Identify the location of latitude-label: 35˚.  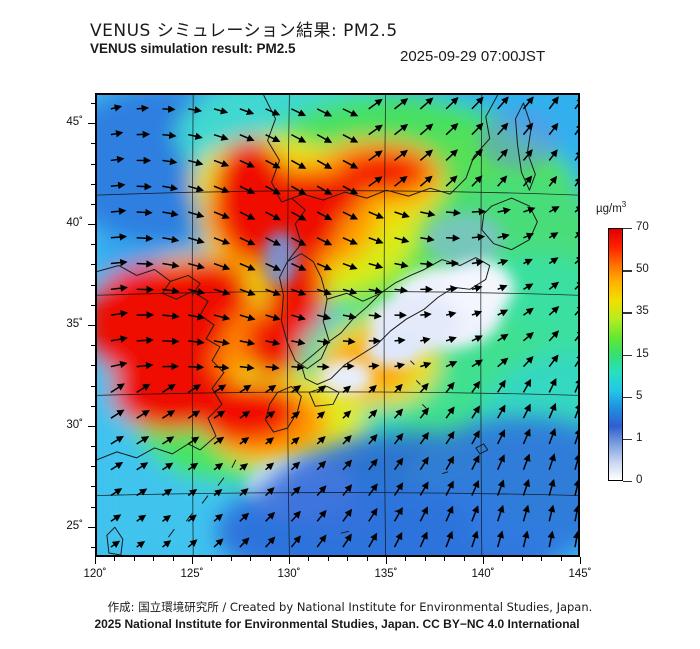
(74, 324).